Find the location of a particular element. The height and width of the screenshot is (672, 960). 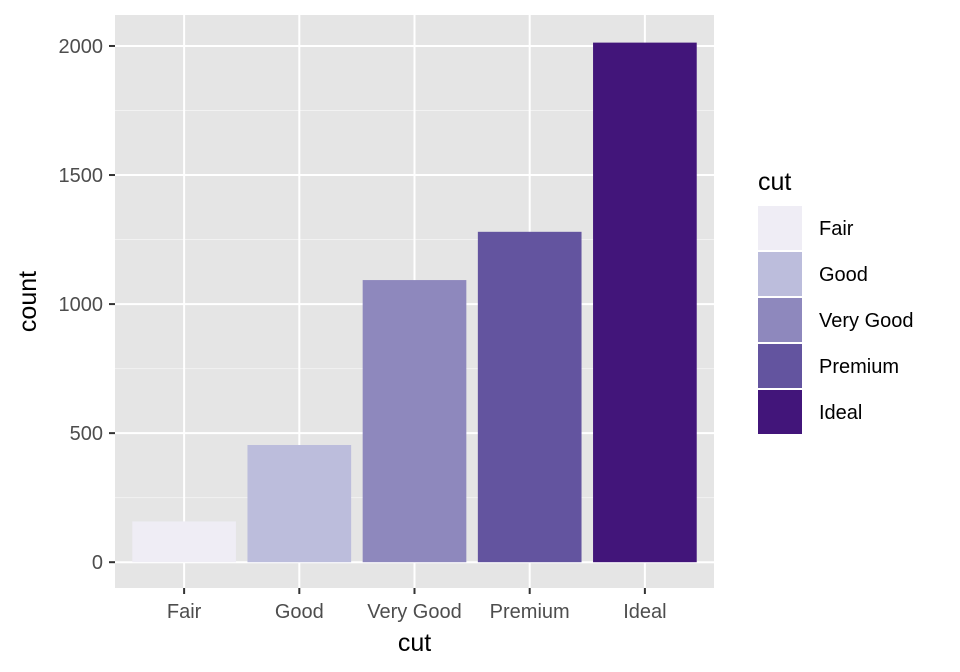

bar-premium is located at coordinates (529, 397).